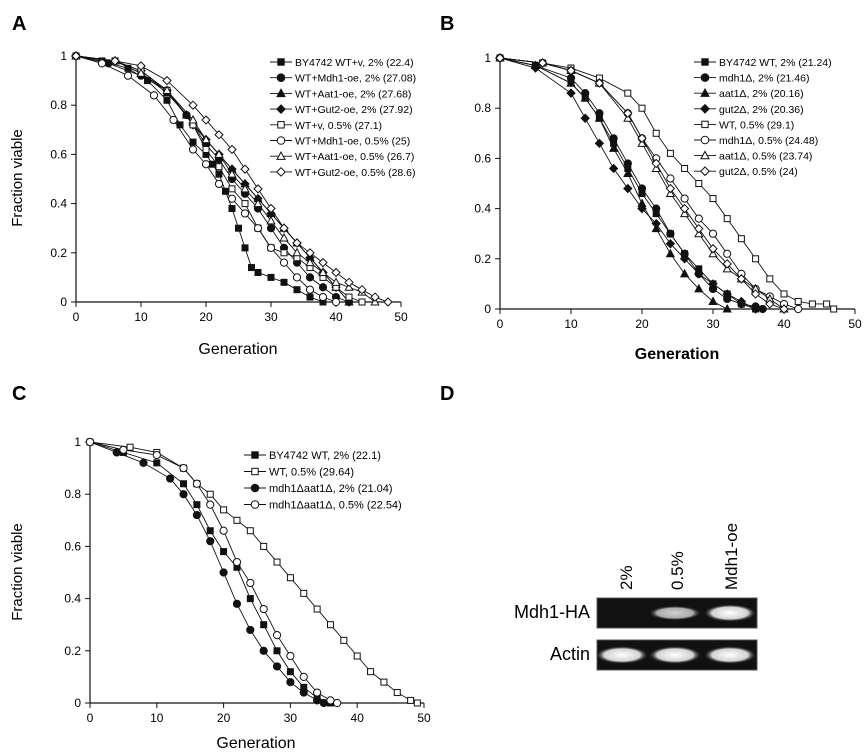 This screenshot has width=868, height=752. What do you see at coordinates (764, 79) in the screenshot?
I see `chart-b-legend-label: mdh1Δ, 2% (21.46)` at bounding box center [764, 79].